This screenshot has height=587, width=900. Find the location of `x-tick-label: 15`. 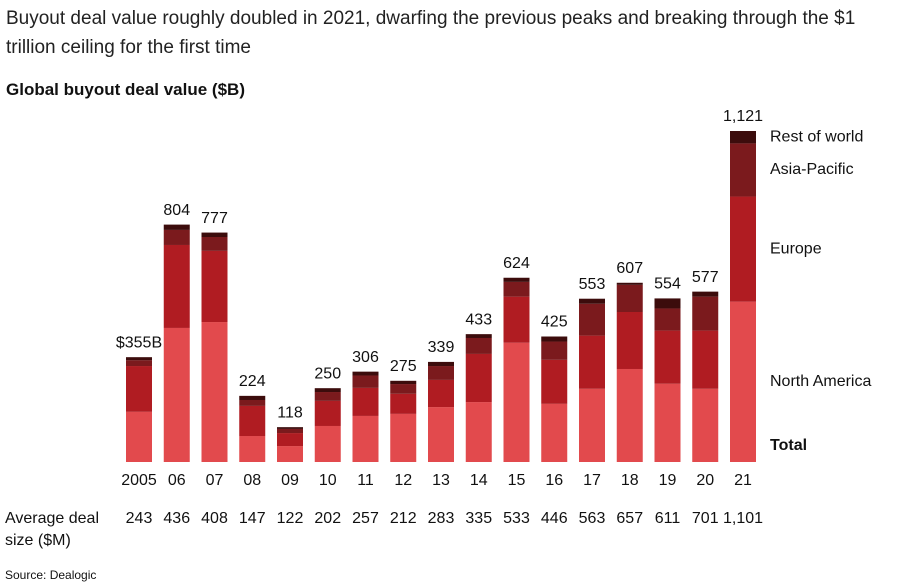

x-tick-label: 15 is located at coordinates (517, 480).